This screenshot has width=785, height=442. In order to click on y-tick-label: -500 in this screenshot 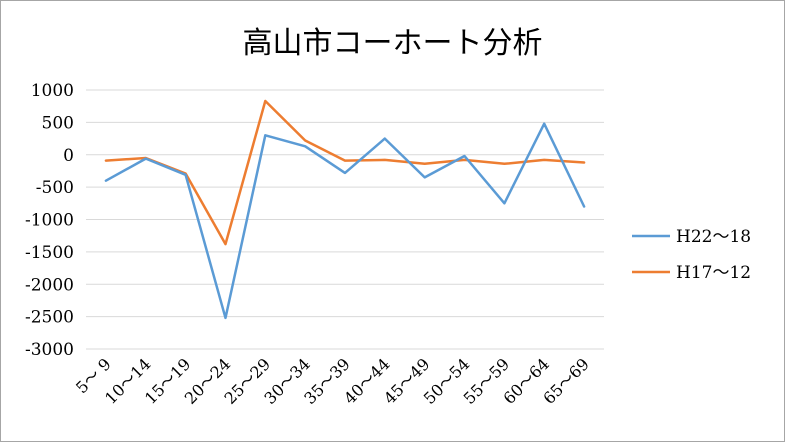, I will do `click(55, 188)`.